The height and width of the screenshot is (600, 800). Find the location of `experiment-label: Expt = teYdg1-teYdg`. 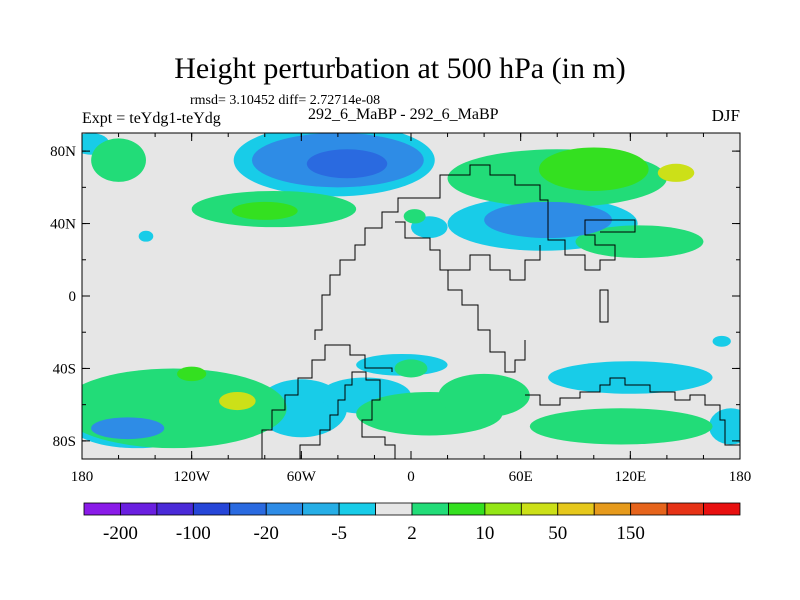

experiment-label: Expt = teYdg1-teYdg is located at coordinates (151, 118).